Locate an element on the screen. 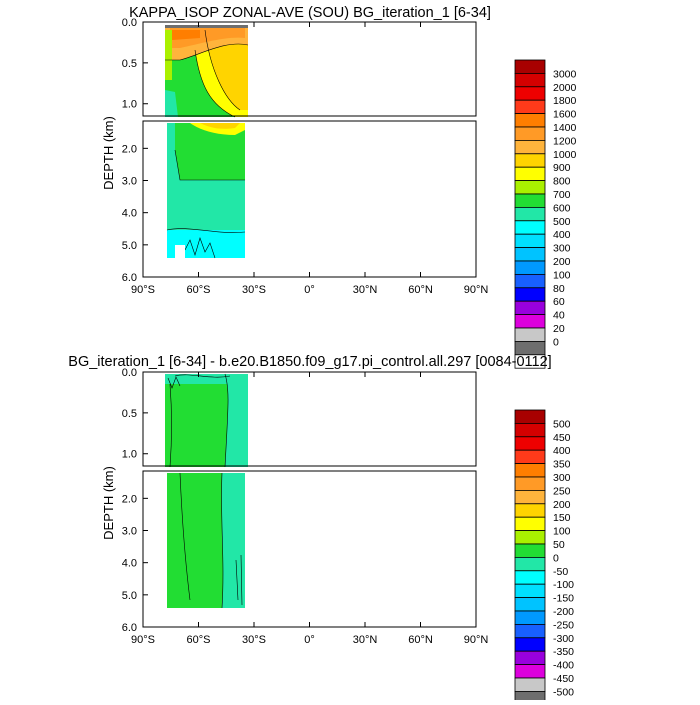  bottom-colorbar-label: 50 is located at coordinates (559, 545).